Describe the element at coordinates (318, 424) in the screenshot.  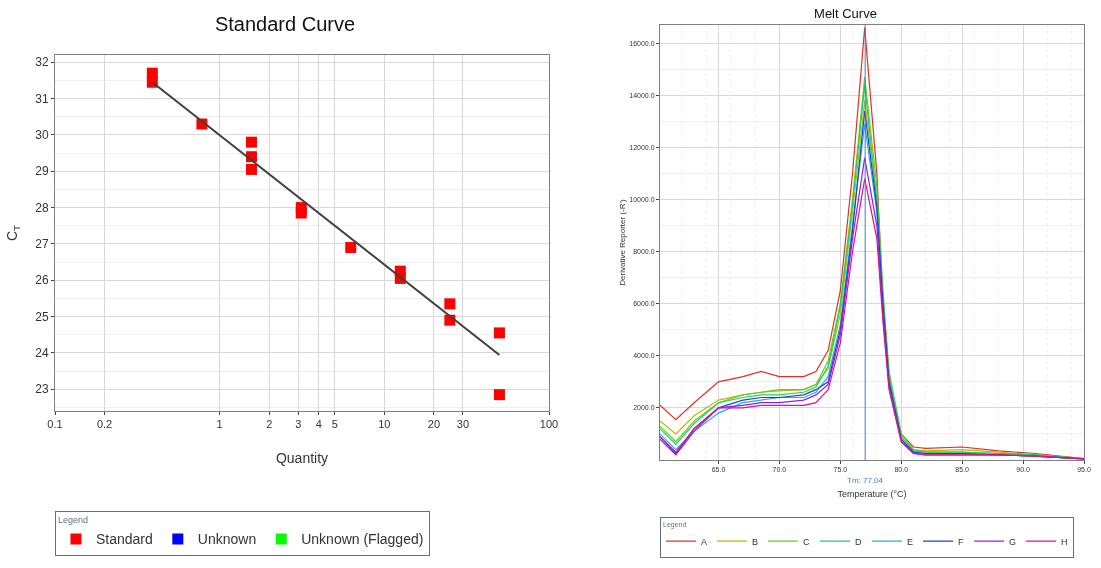
I see `x-tick-label: 4` at that location.